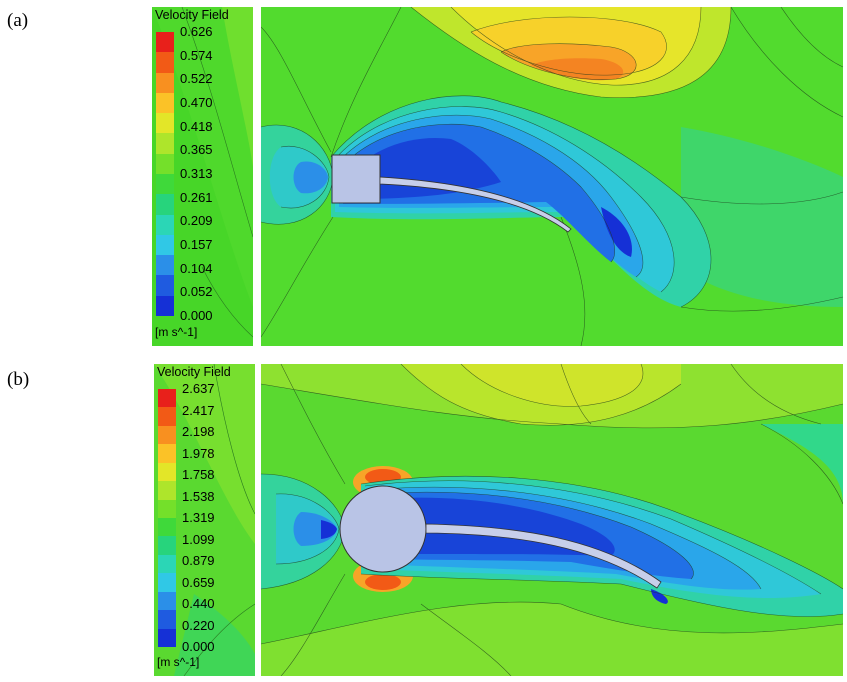  What do you see at coordinates (543, 556) in the screenshot?
I see `panel-b-plate` at bounding box center [543, 556].